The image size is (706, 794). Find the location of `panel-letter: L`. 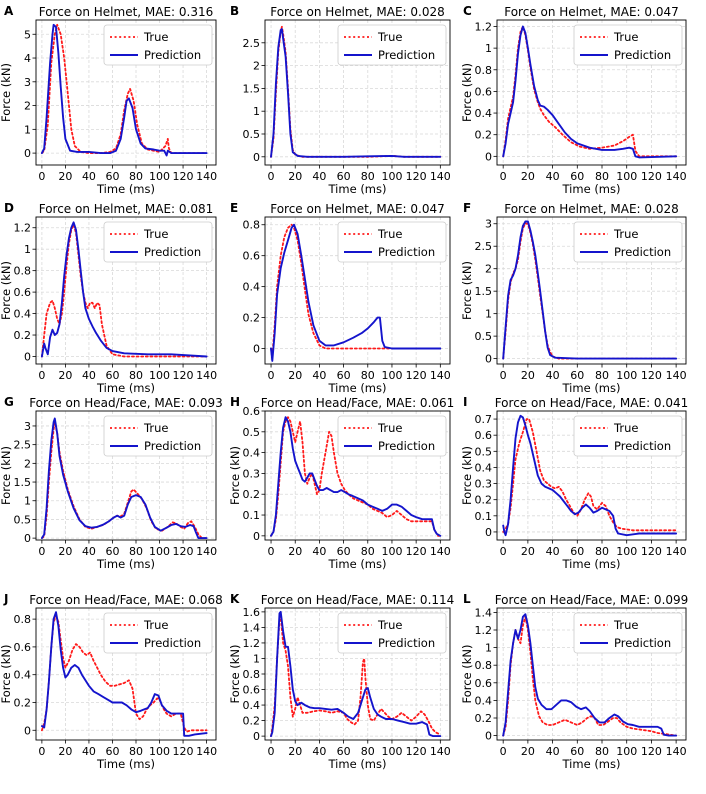

panel-letter: L is located at coordinates (467, 599).